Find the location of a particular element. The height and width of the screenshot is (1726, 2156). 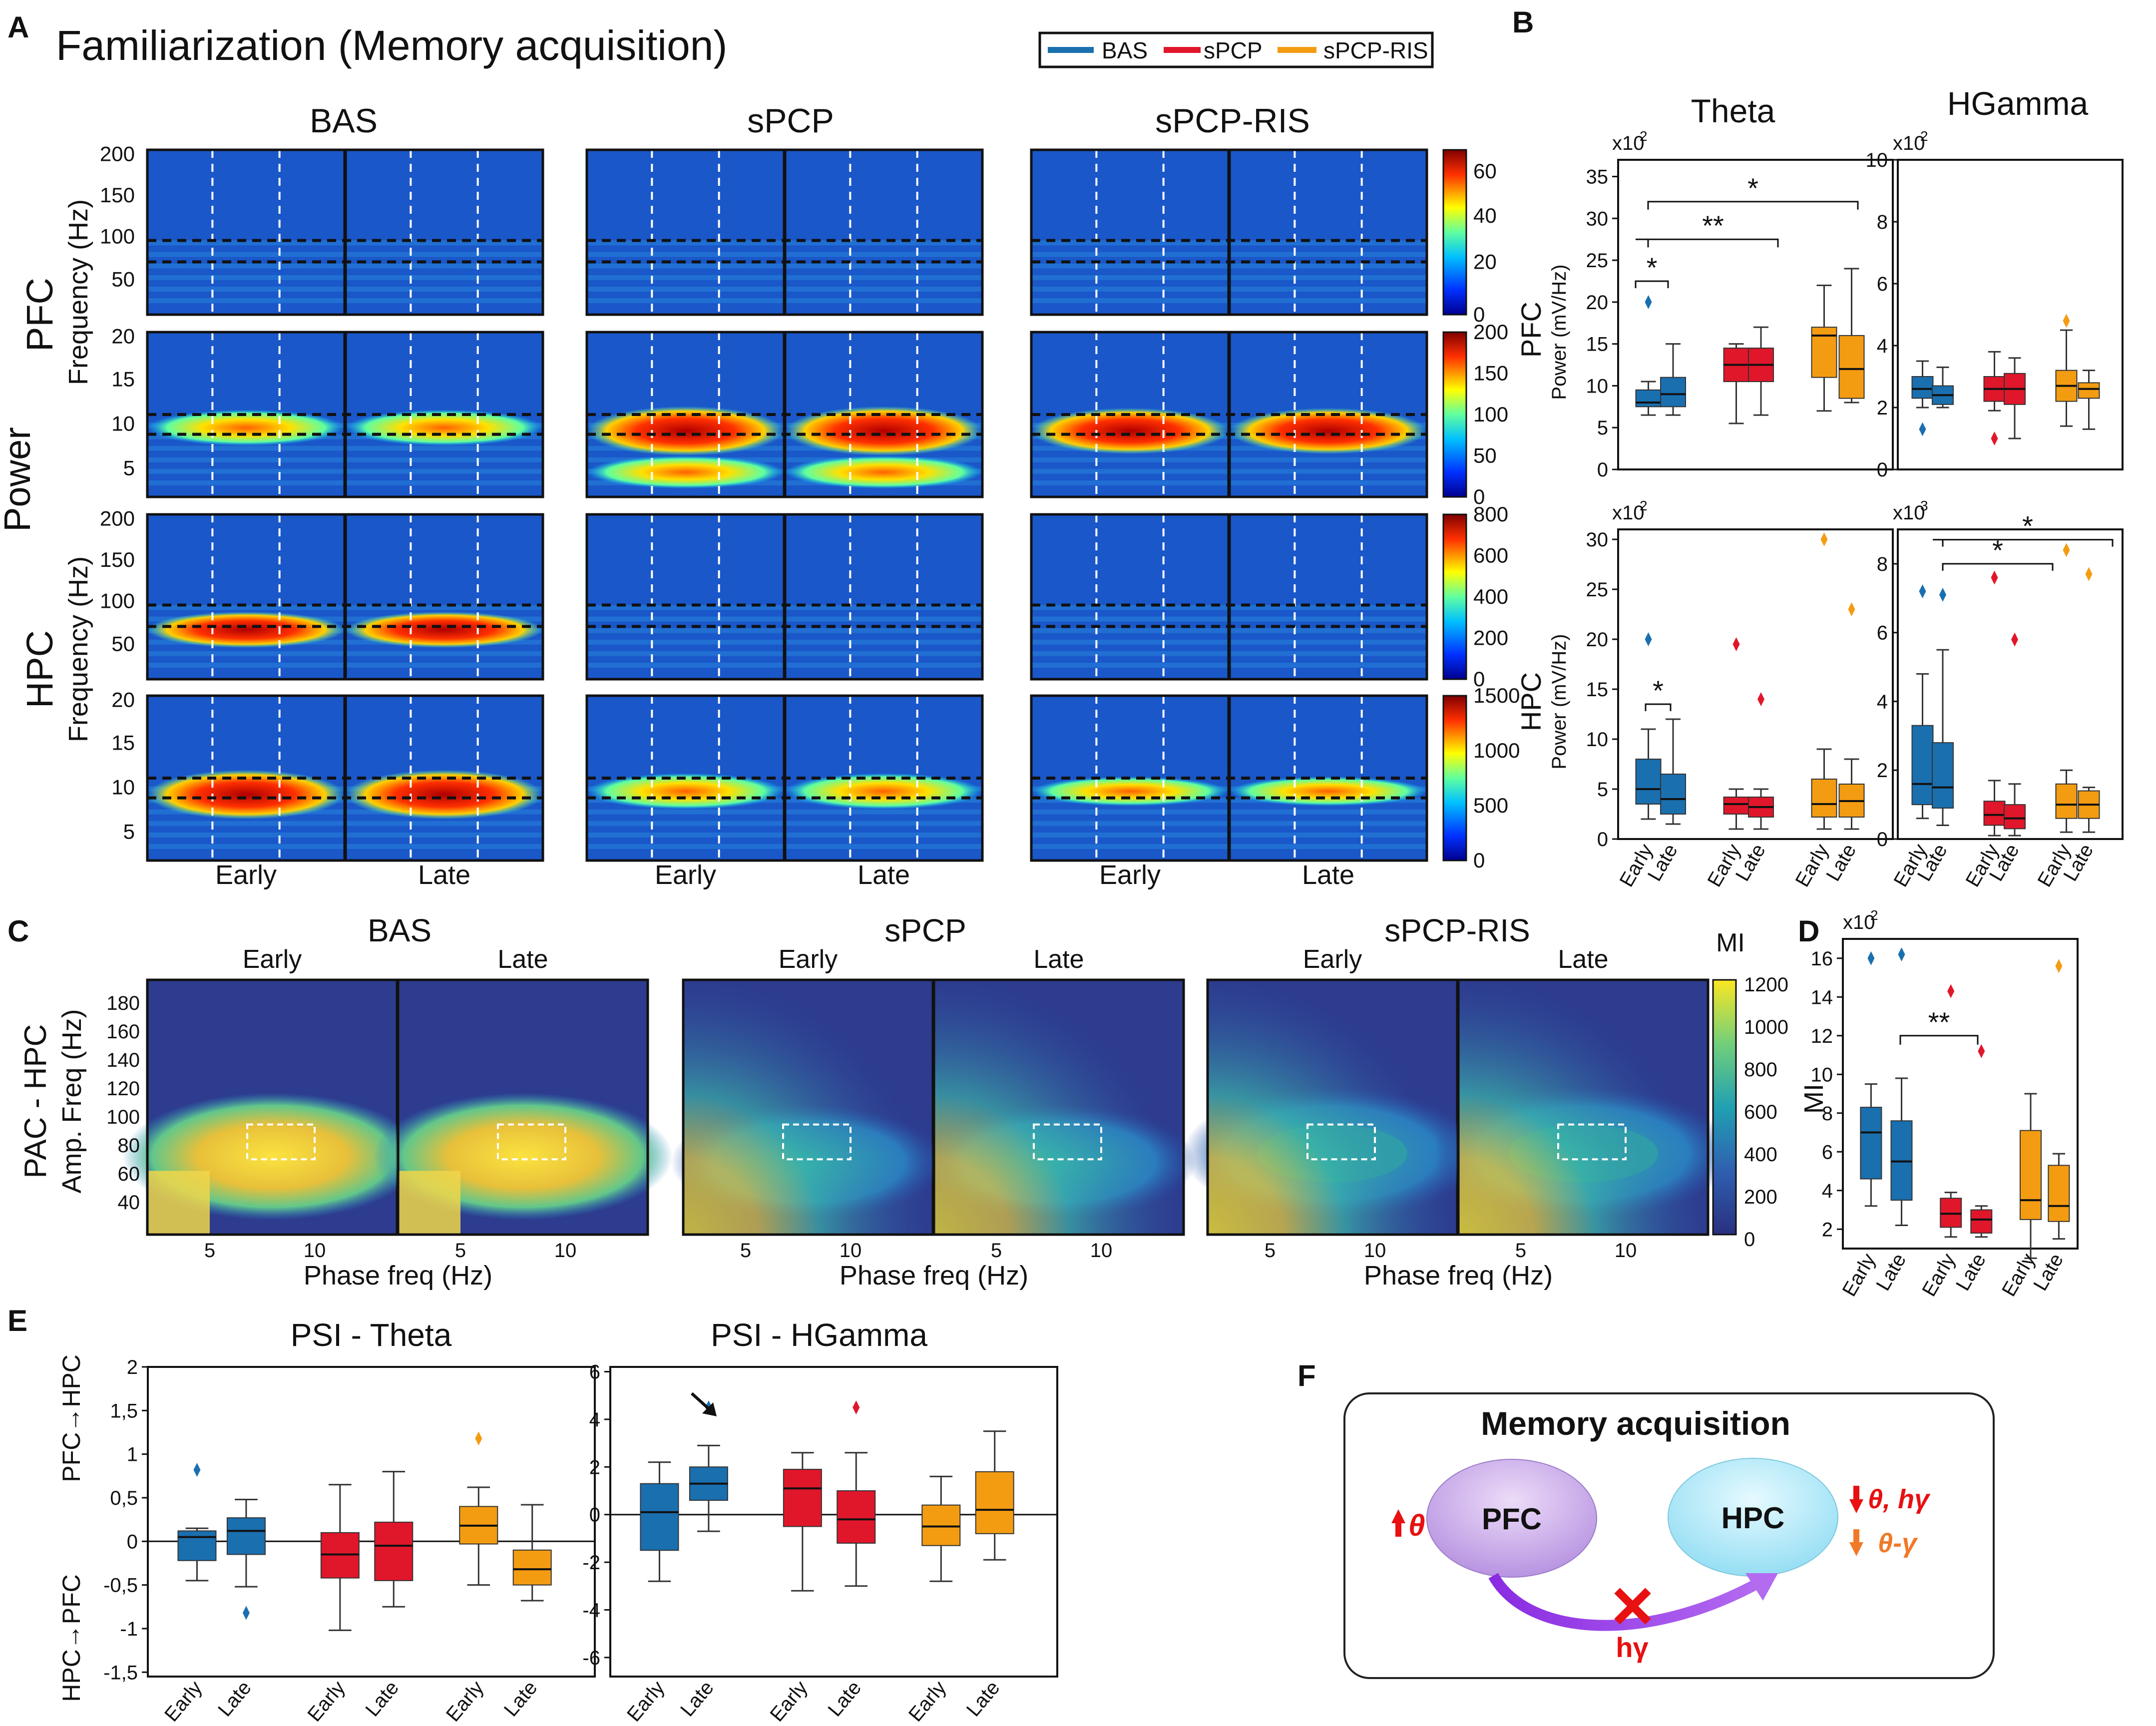

colorbar-tick-label: 20 is located at coordinates (1485, 261).